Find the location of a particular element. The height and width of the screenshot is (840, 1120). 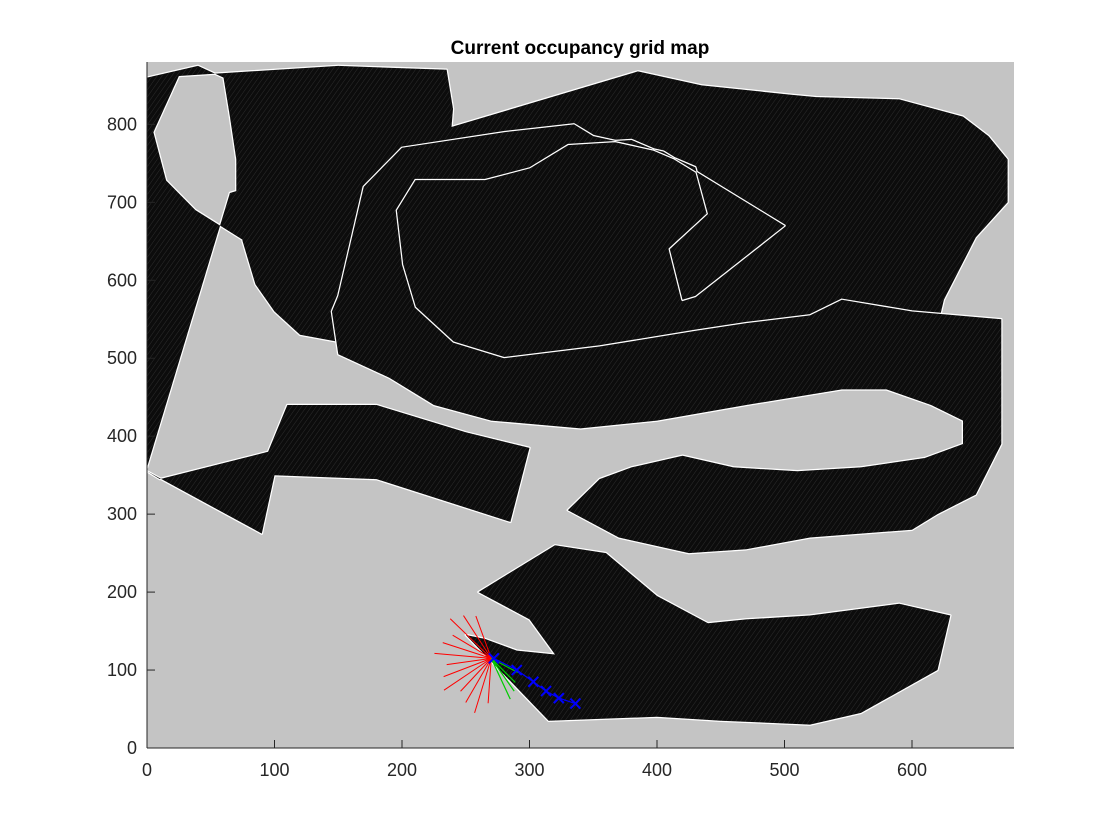

x-tick-label: 600 is located at coordinates (912, 770).